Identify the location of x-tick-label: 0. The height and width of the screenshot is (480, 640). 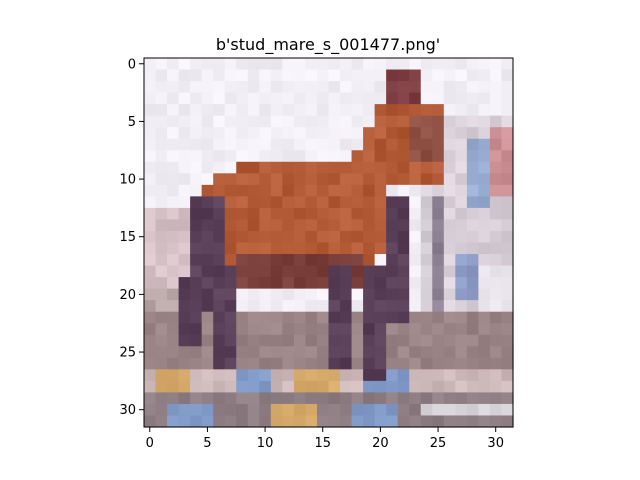
(150, 443).